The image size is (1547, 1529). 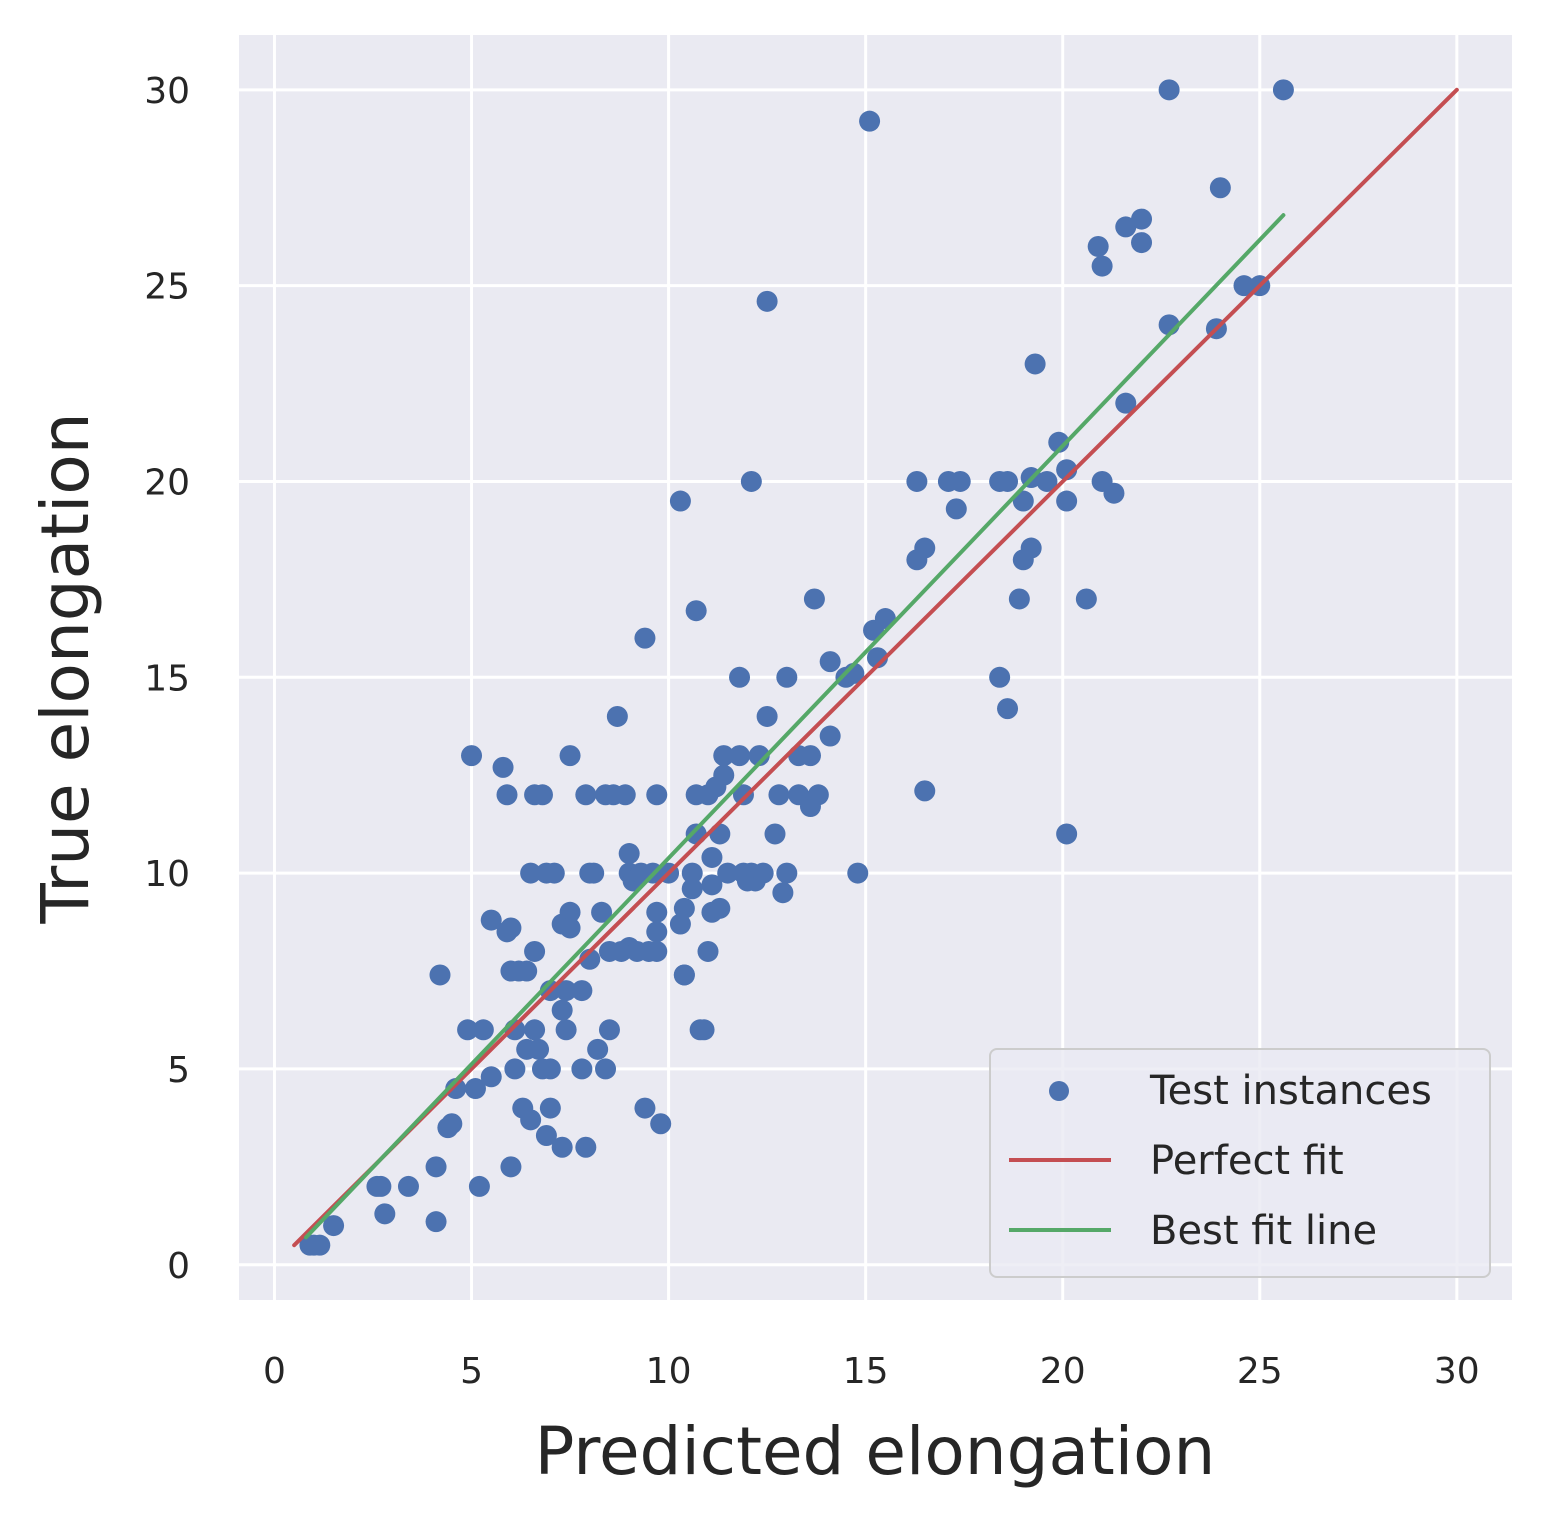 I want to click on x-tick-label: 10, so click(x=669, y=1371).